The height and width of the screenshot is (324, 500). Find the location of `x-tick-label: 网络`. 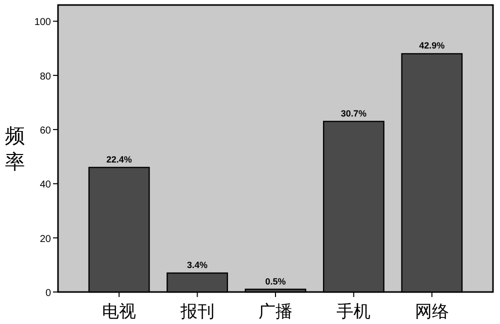

x-tick-label: 网络 is located at coordinates (431, 312).